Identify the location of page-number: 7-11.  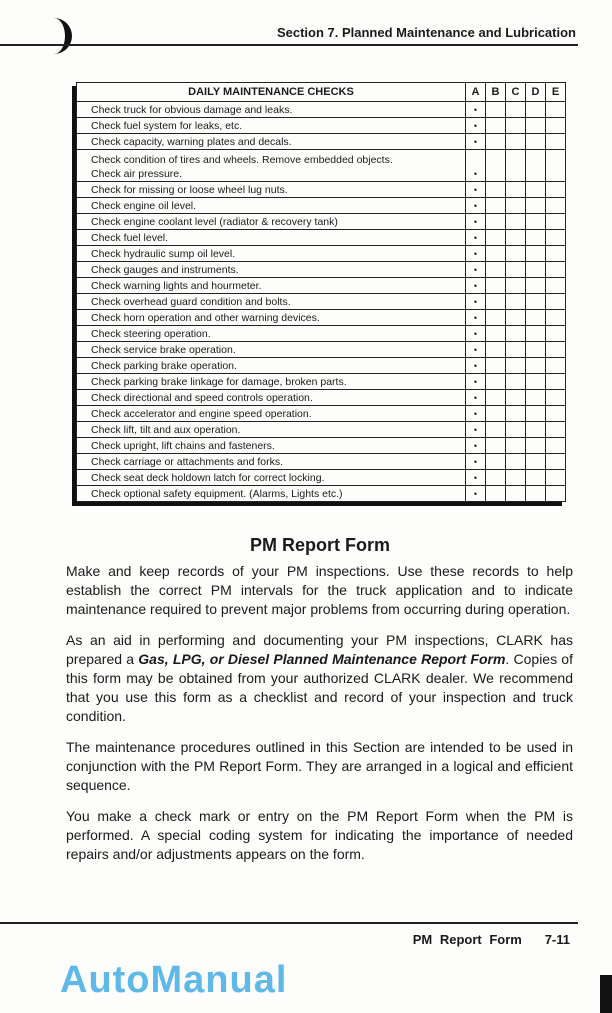
(557, 939).